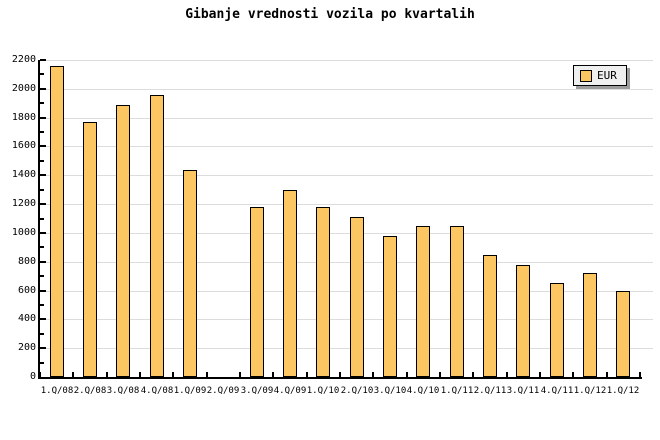 The width and height of the screenshot is (660, 440). Describe the element at coordinates (623, 391) in the screenshot. I see `x-axis-label: 1.Q/12` at that location.